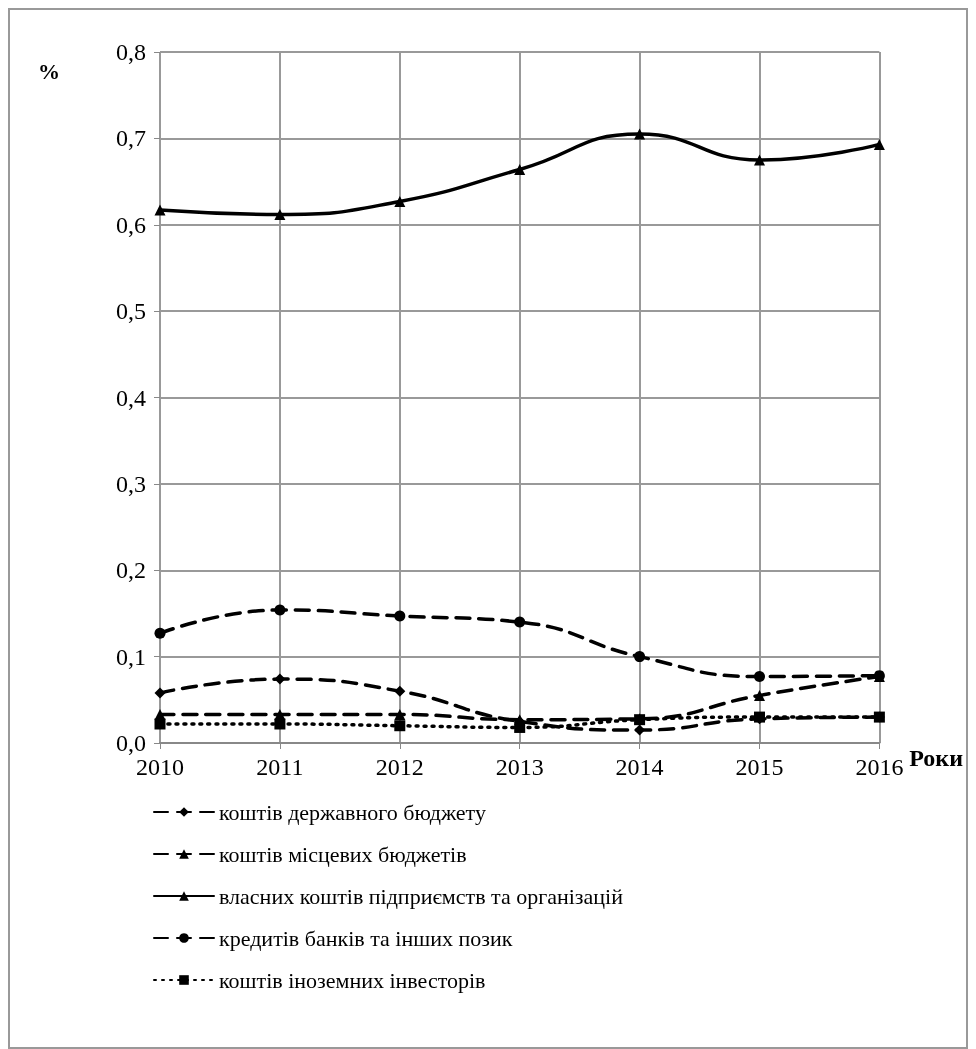 The height and width of the screenshot is (1049, 976). What do you see at coordinates (936, 758) in the screenshot?
I see `x-axis-title: Роки` at bounding box center [936, 758].